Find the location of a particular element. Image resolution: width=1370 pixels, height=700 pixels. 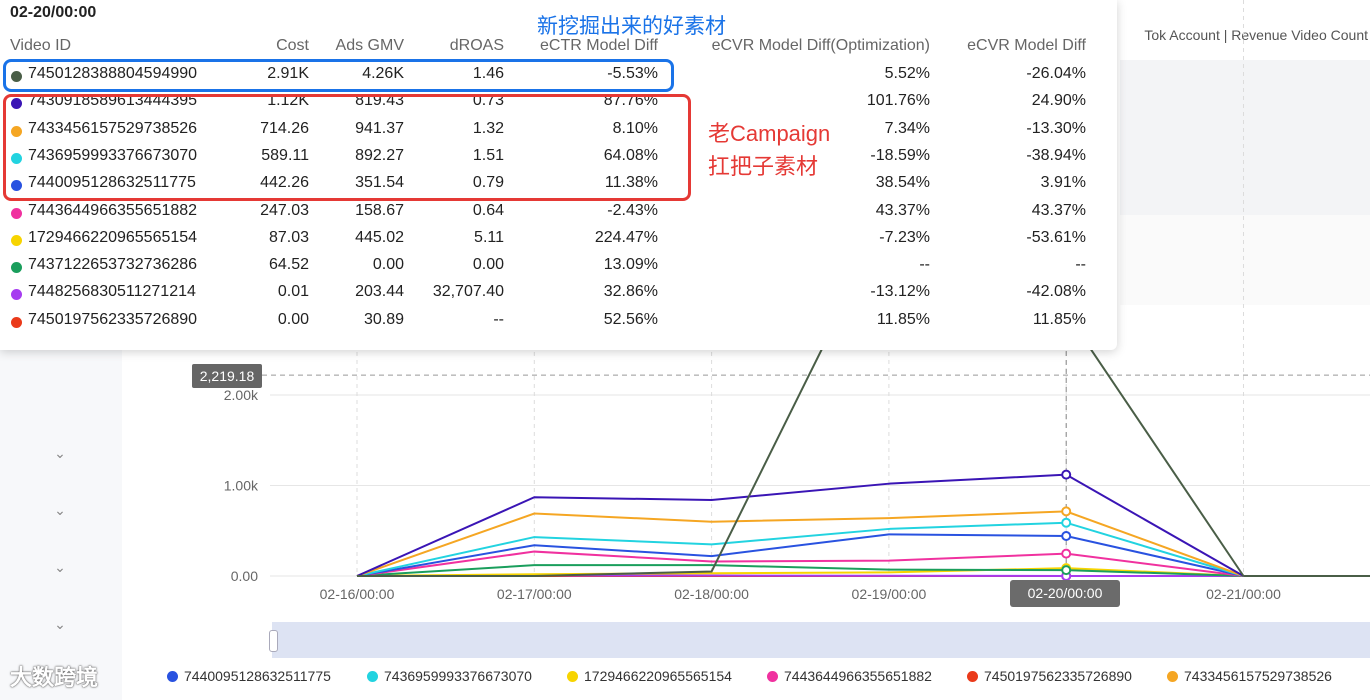

tooltip-cell-gmv: 4.26K is located at coordinates (383, 73).